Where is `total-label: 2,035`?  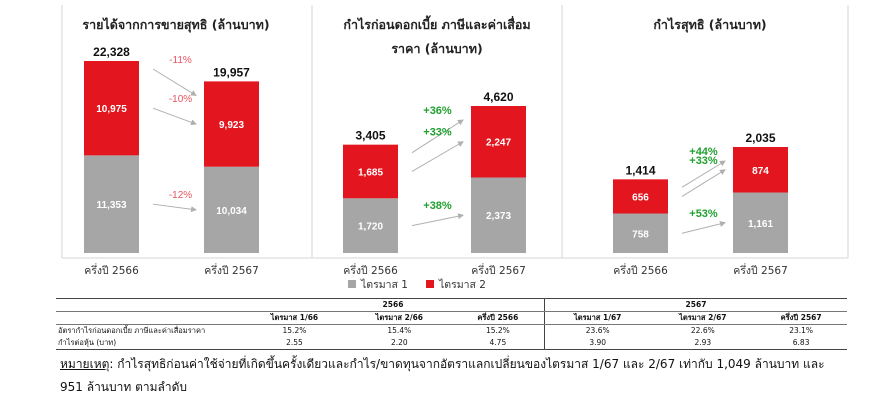
total-label: 2,035 is located at coordinates (760, 138).